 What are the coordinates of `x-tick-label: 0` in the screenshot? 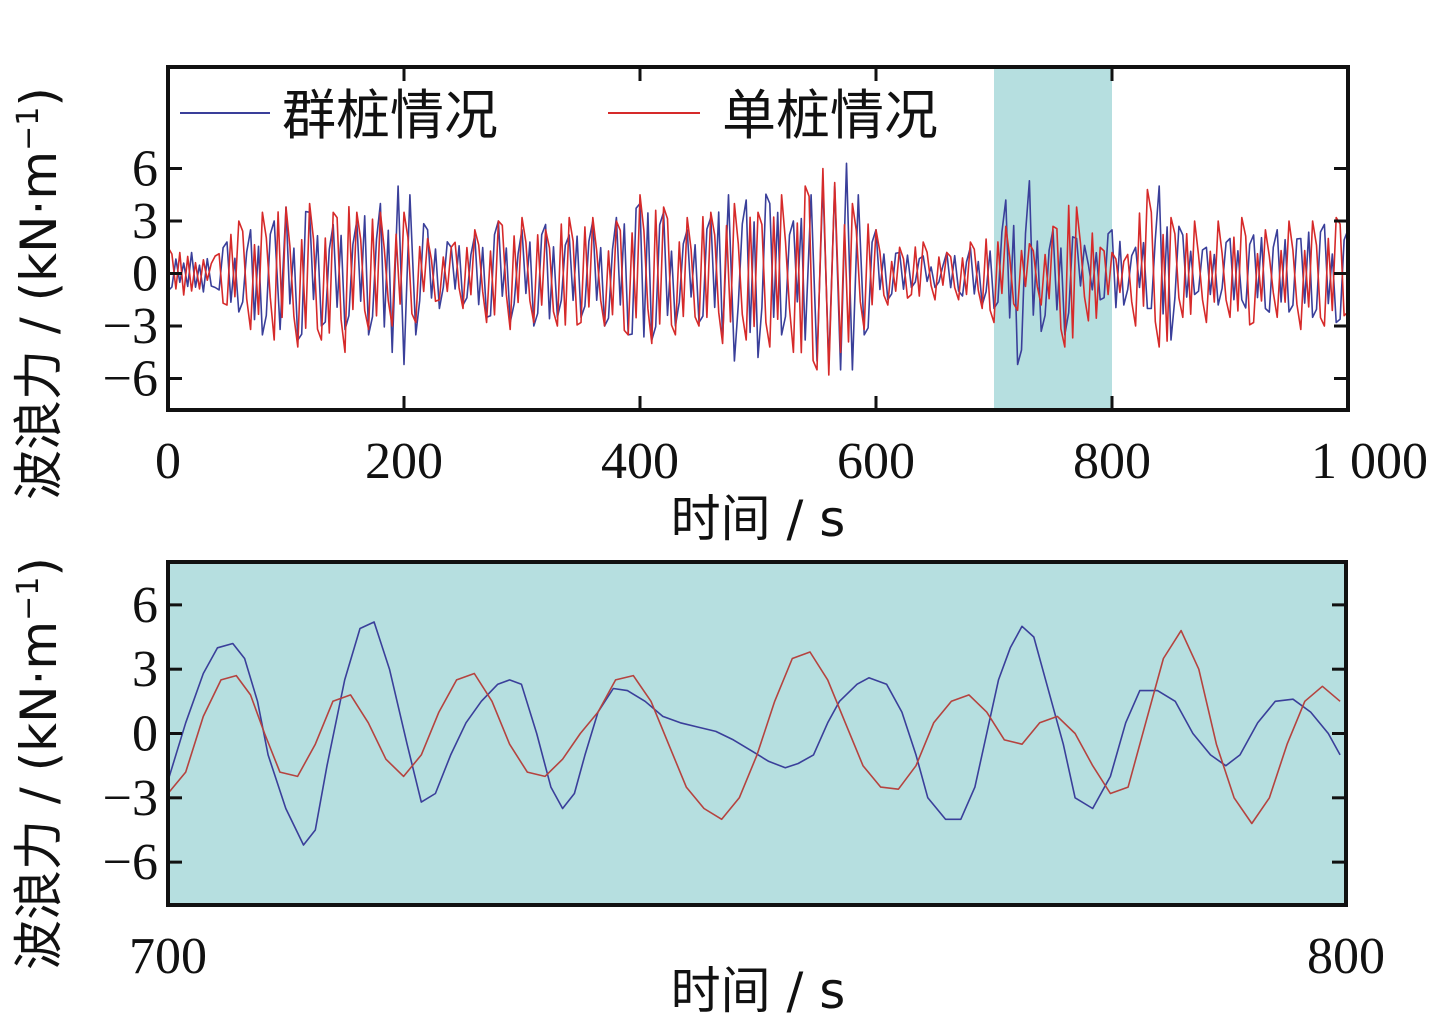 It's located at (168, 461).